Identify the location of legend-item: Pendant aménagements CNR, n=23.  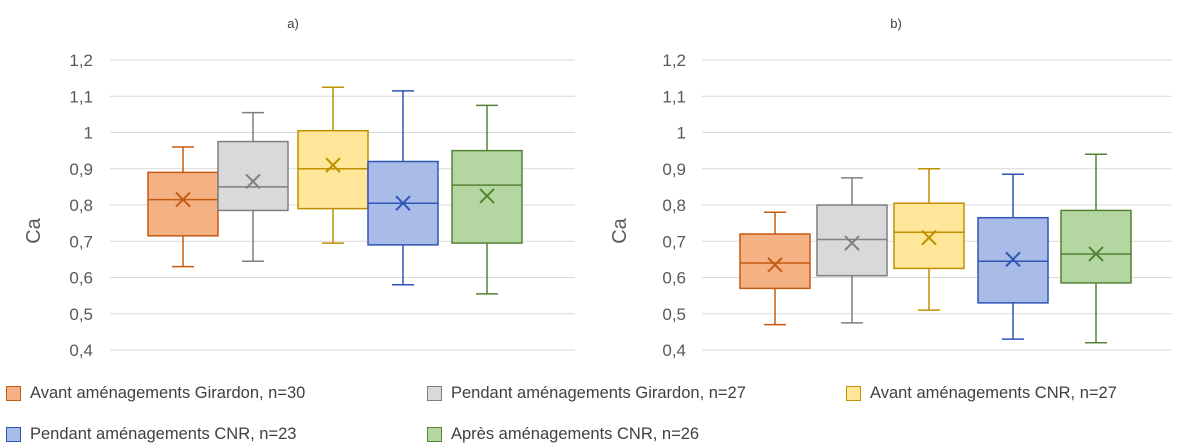
(151, 434).